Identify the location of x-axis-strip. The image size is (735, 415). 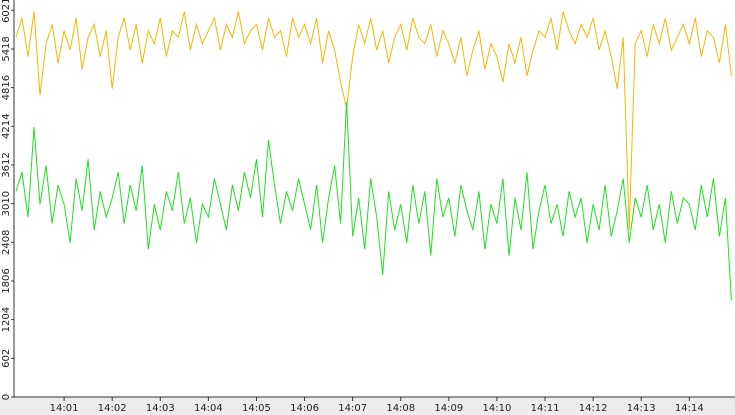
(367, 406).